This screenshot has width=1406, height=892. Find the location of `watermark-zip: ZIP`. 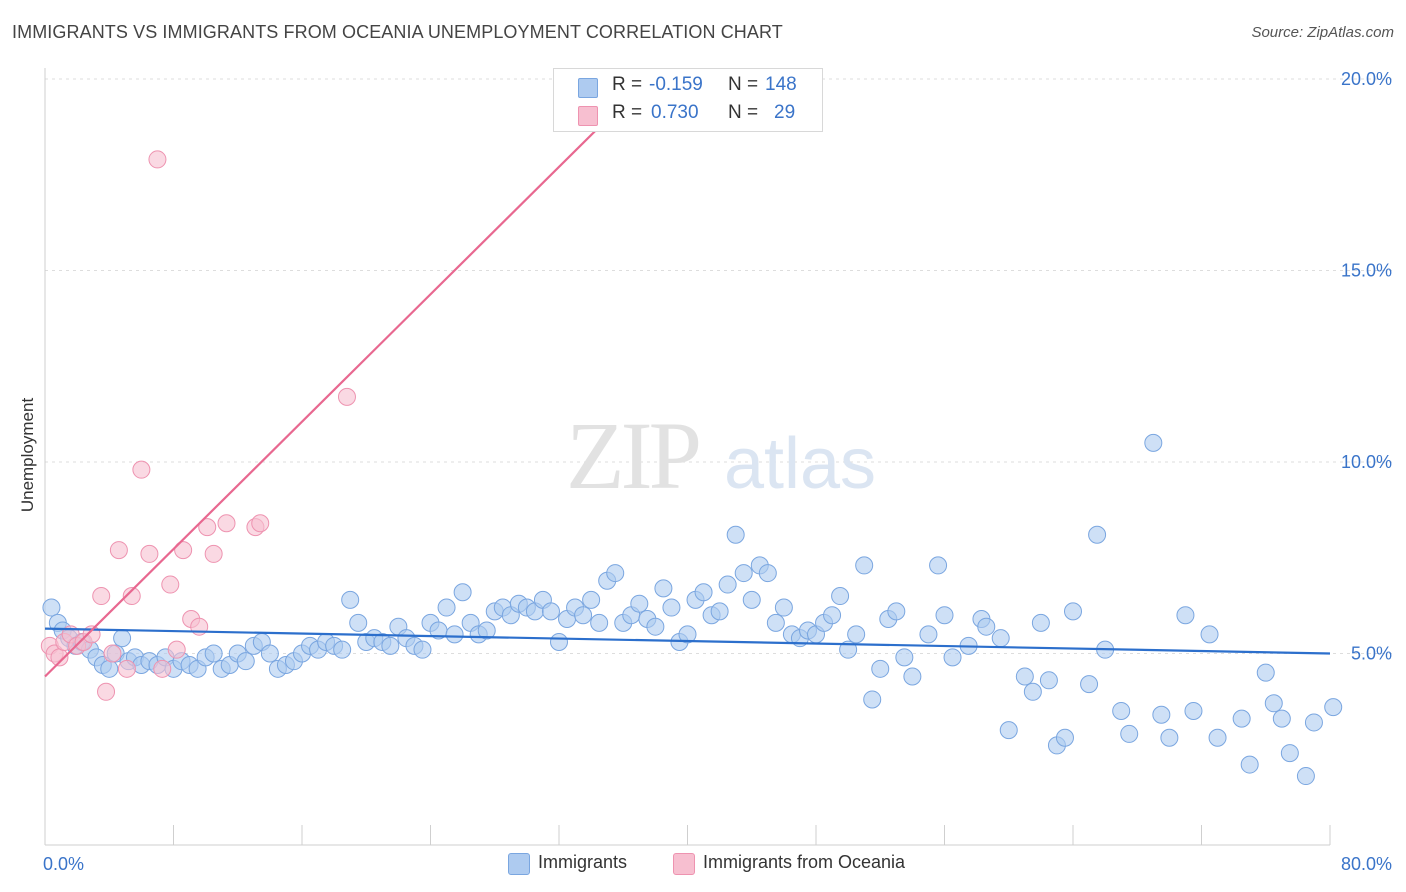

watermark-zip: ZIP is located at coordinates (632, 455).